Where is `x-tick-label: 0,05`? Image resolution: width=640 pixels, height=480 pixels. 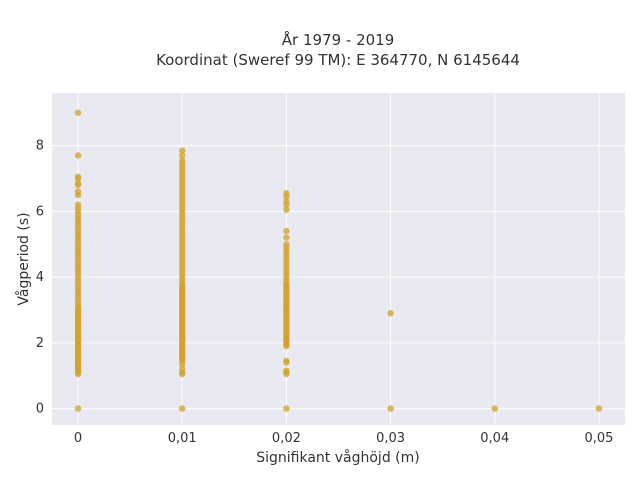
x-tick-label: 0,05 is located at coordinates (598, 438).